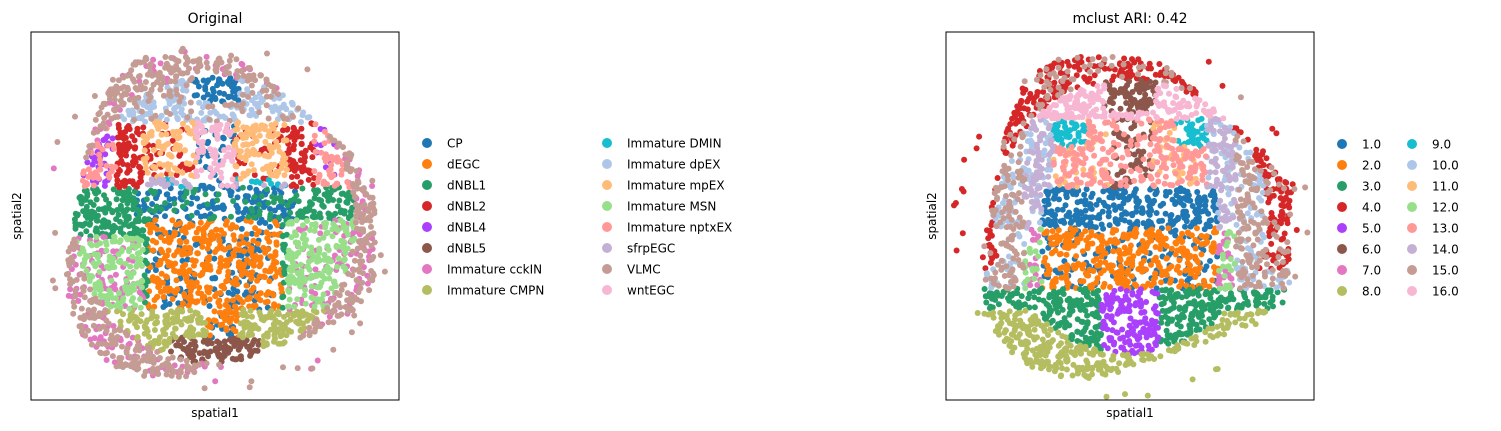 The width and height of the screenshot is (1501, 431). What do you see at coordinates (495, 291) in the screenshot?
I see `legend-label: Immature CMPN` at bounding box center [495, 291].